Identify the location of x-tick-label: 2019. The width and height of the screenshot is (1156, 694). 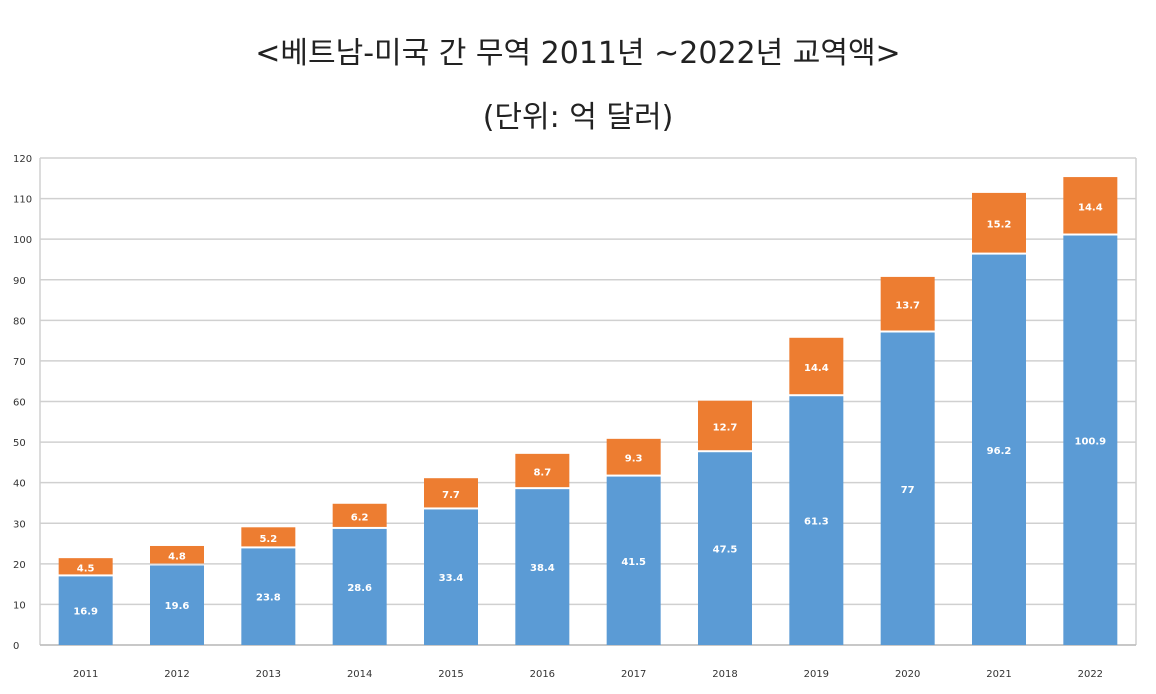
(816, 674).